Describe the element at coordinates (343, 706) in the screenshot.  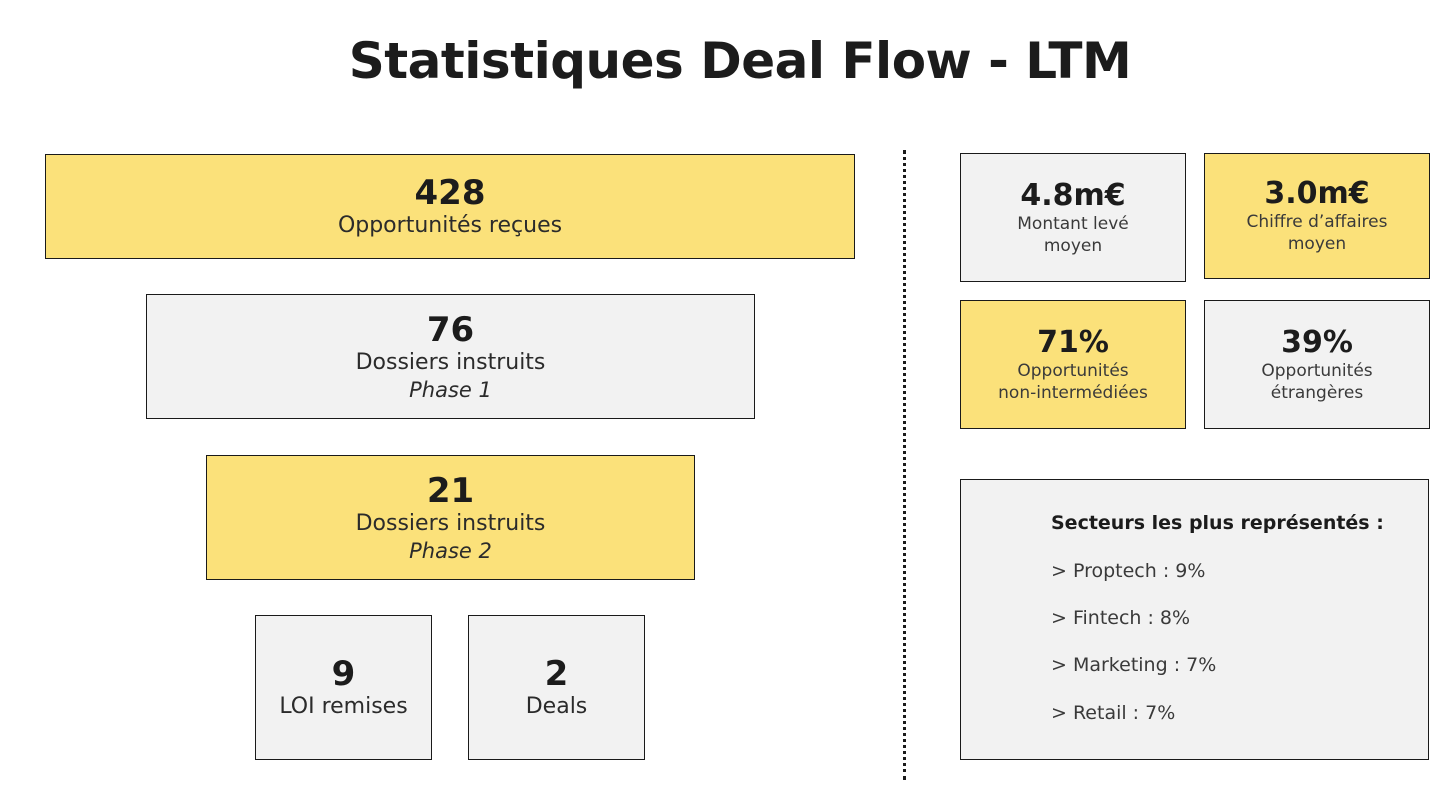
I see `loi-label: LOI remises` at that location.